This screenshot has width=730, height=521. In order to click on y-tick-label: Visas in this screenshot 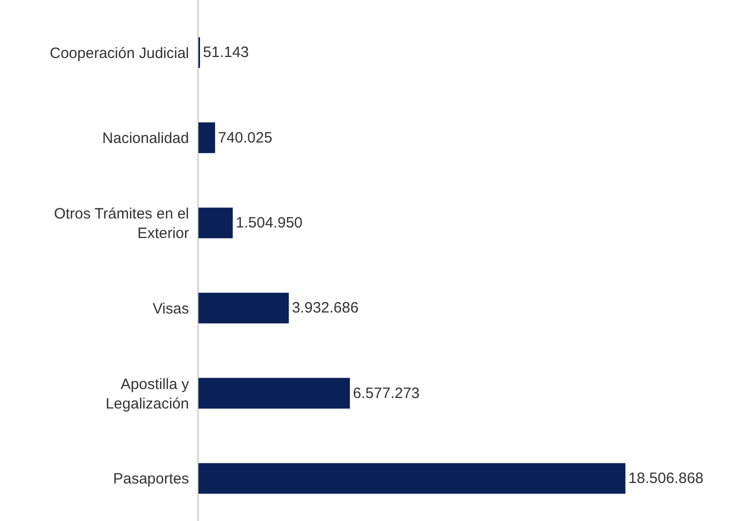, I will do `click(170, 309)`.